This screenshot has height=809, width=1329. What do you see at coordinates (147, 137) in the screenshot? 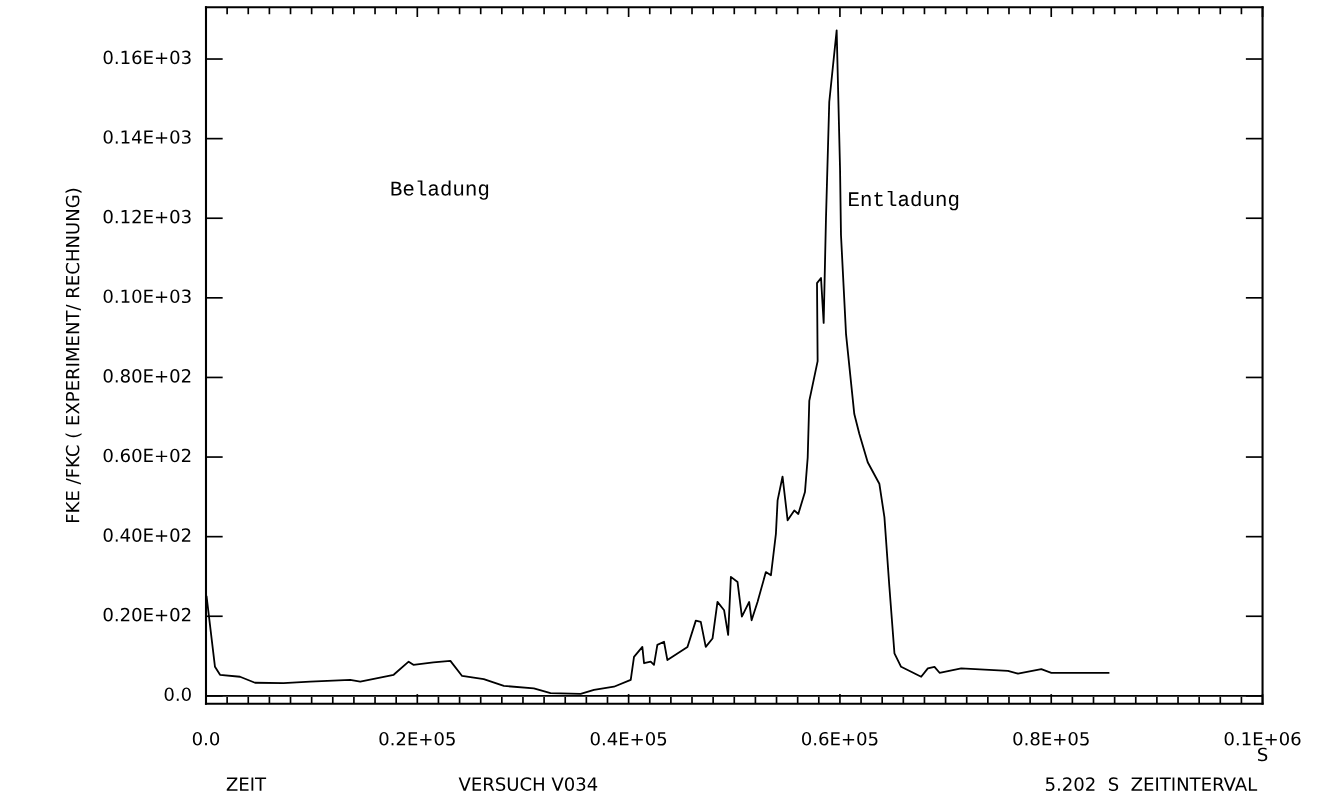
I see `y-tick-label: 0.14E+03` at bounding box center [147, 137].